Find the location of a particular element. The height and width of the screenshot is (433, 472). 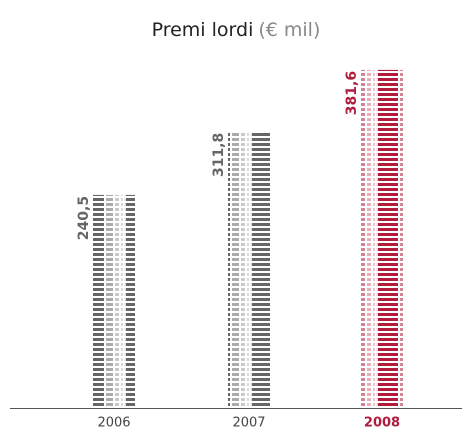

value-label: 381,6 is located at coordinates (352, 93).